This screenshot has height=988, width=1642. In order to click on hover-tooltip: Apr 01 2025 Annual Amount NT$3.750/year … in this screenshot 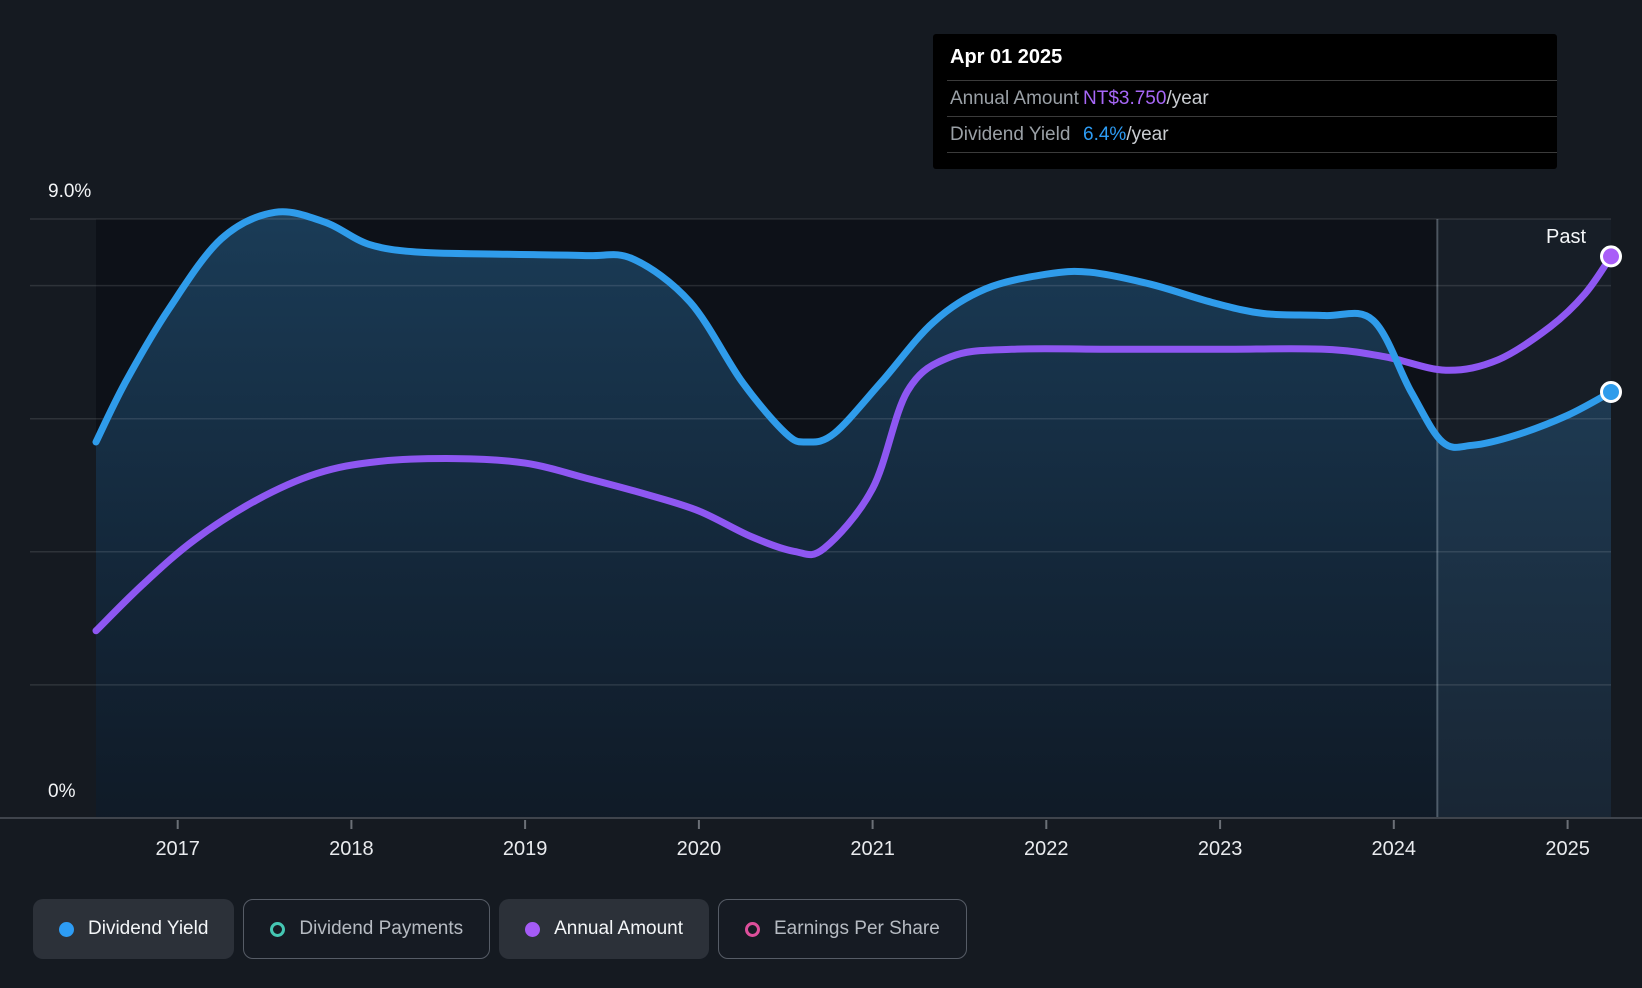, I will do `click(1245, 101)`.